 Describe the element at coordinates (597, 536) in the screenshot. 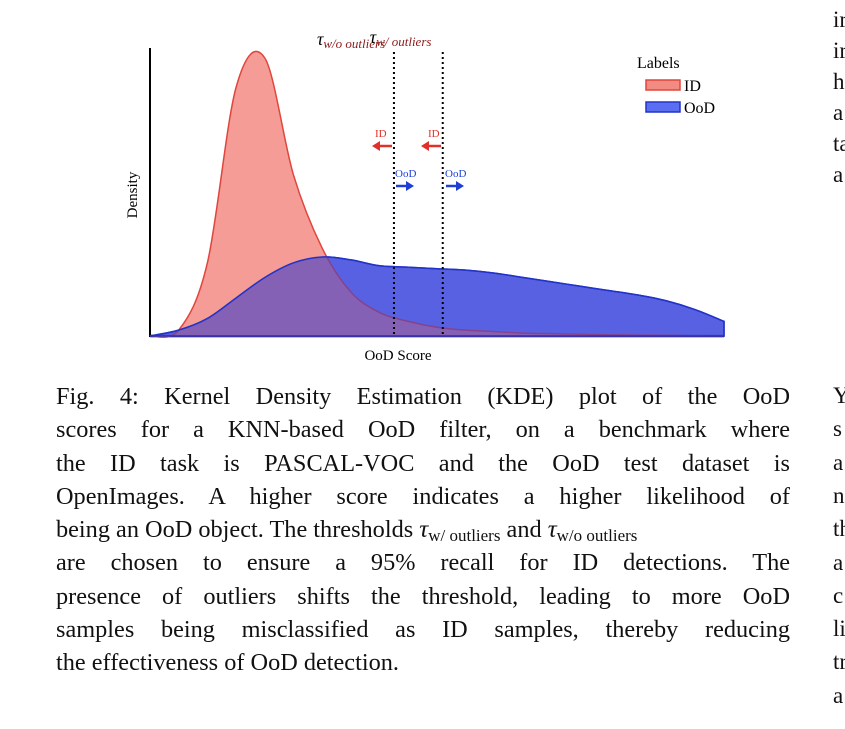

I see `tau-subscript: w/o outliers` at that location.